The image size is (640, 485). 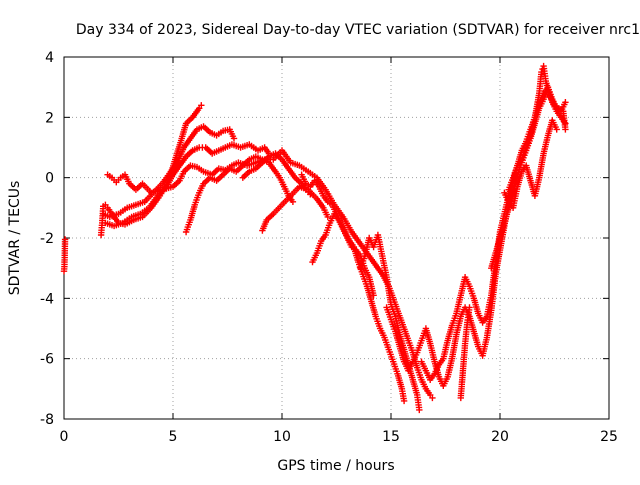 What do you see at coordinates (47, 420) in the screenshot?
I see `y-tick-label: -8` at bounding box center [47, 420].